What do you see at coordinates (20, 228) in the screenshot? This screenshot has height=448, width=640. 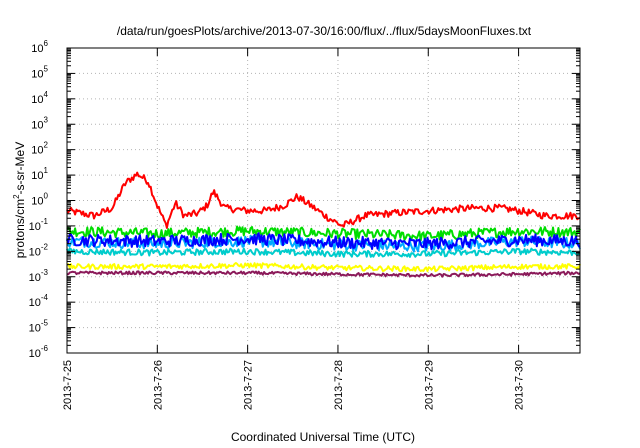 I see `y-axis-label-base: protons/cm` at bounding box center [20, 228].